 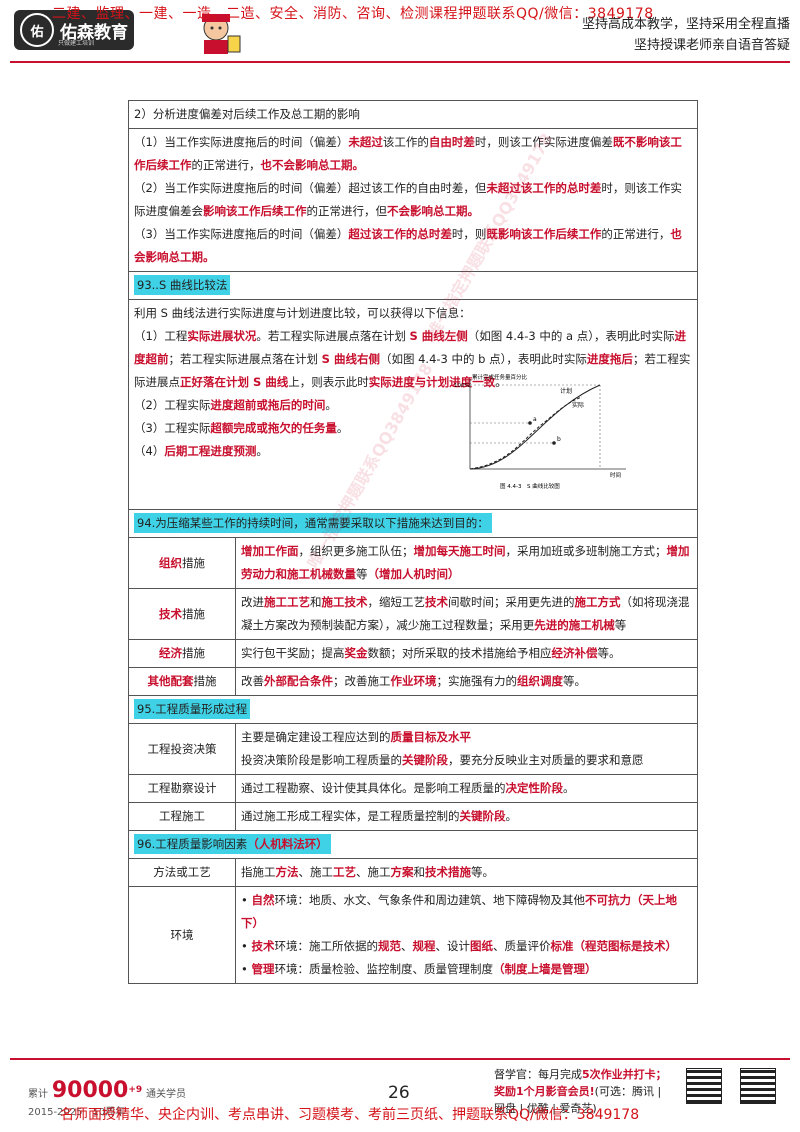 What do you see at coordinates (302, 313) in the screenshot?
I see `s93-intro: 利用 S 曲线法进行实际进度与计划进度比较，可以获得以下信息：` at bounding box center [302, 313].